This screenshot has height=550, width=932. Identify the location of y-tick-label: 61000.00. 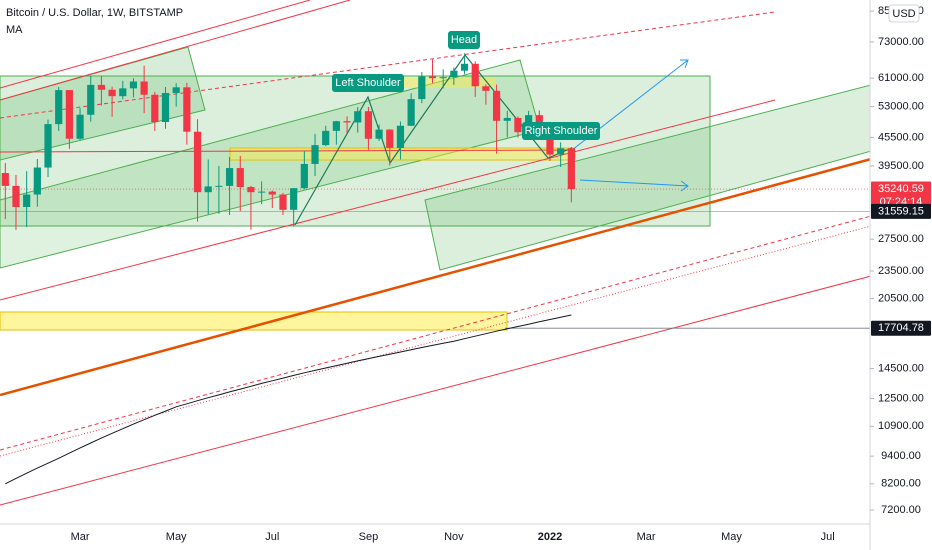
(901, 78).